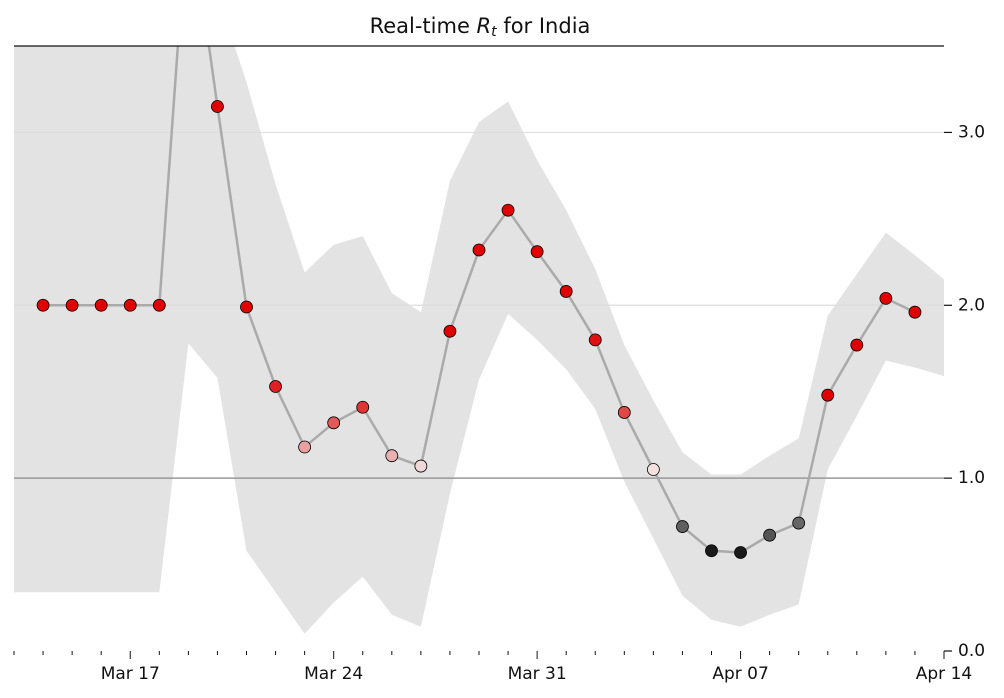 The height and width of the screenshot is (698, 1004). I want to click on title-subscript: t, so click(494, 32).